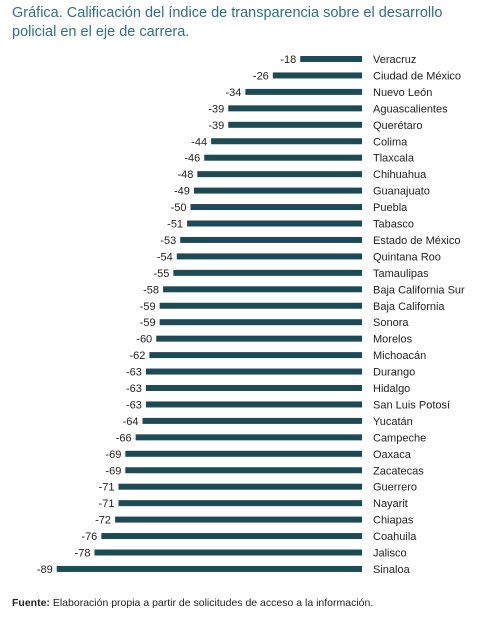 The height and width of the screenshot is (619, 482). I want to click on category-label: Tabasco, so click(393, 225).